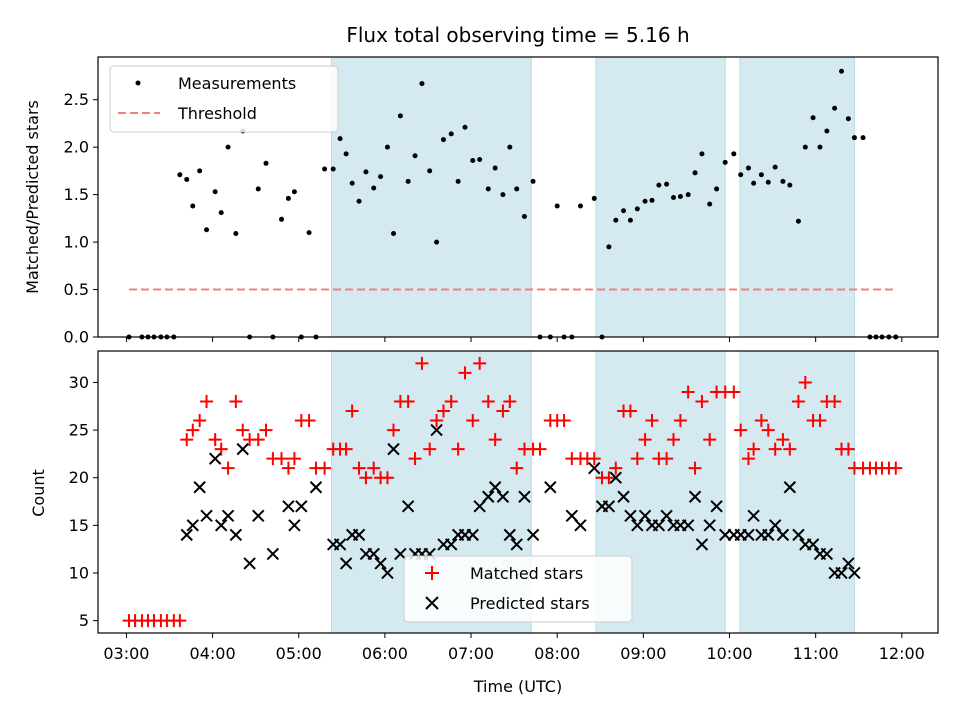 Image resolution: width=960 pixels, height=720 pixels. What do you see at coordinates (38, 493) in the screenshot?
I see `count-y-label: Count` at bounding box center [38, 493].